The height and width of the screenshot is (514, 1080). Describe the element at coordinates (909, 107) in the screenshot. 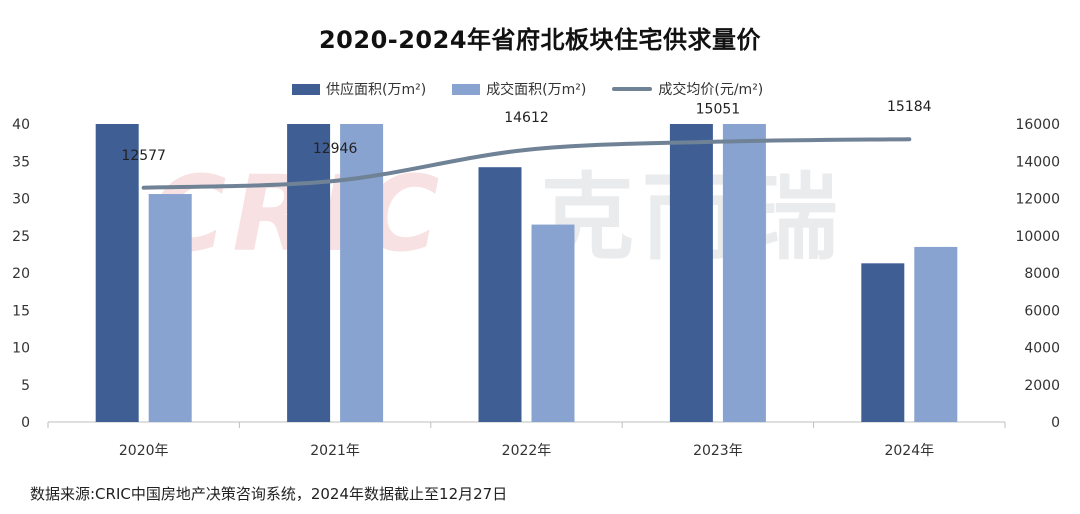

I see `avg-price-data-label: 15184` at that location.